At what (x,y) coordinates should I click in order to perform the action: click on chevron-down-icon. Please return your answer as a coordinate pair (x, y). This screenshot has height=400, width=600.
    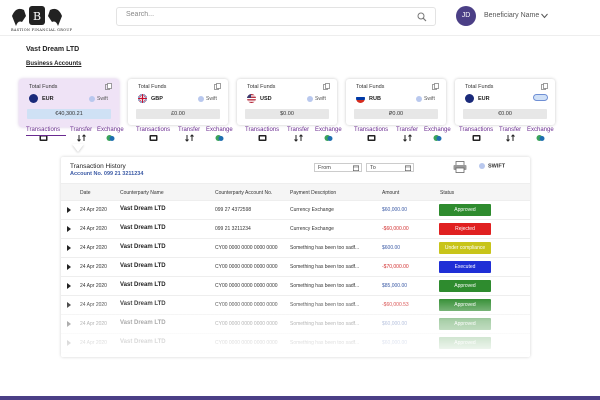
    Looking at the image, I should click on (544, 16).